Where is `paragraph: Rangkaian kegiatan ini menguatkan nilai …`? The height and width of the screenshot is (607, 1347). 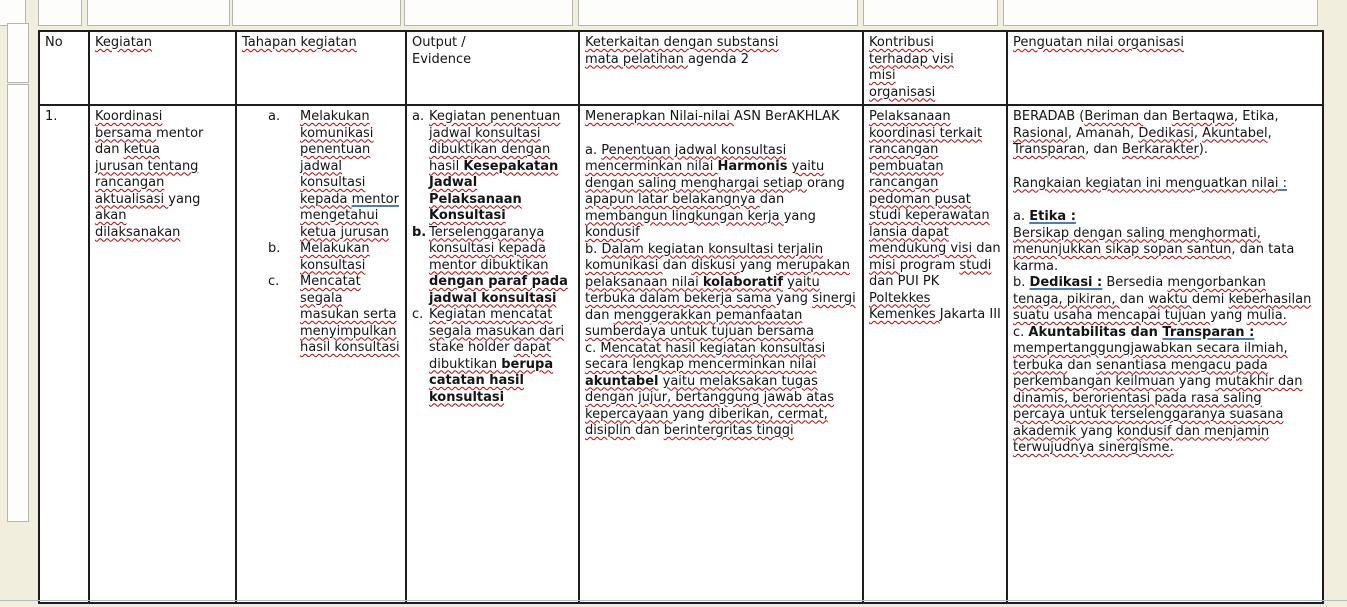
paragraph: Rangkaian kegiatan ini menguatkan nilai … is located at coordinates (1150, 183).